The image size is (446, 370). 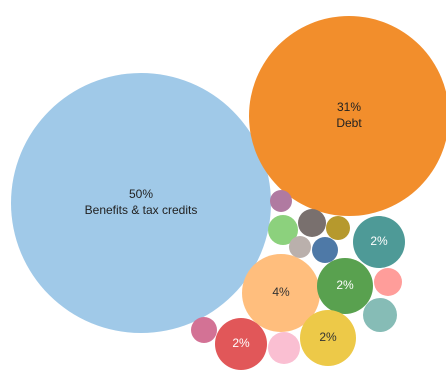 What do you see at coordinates (141, 194) in the screenshot?
I see `bubble-value-label: 50%` at bounding box center [141, 194].